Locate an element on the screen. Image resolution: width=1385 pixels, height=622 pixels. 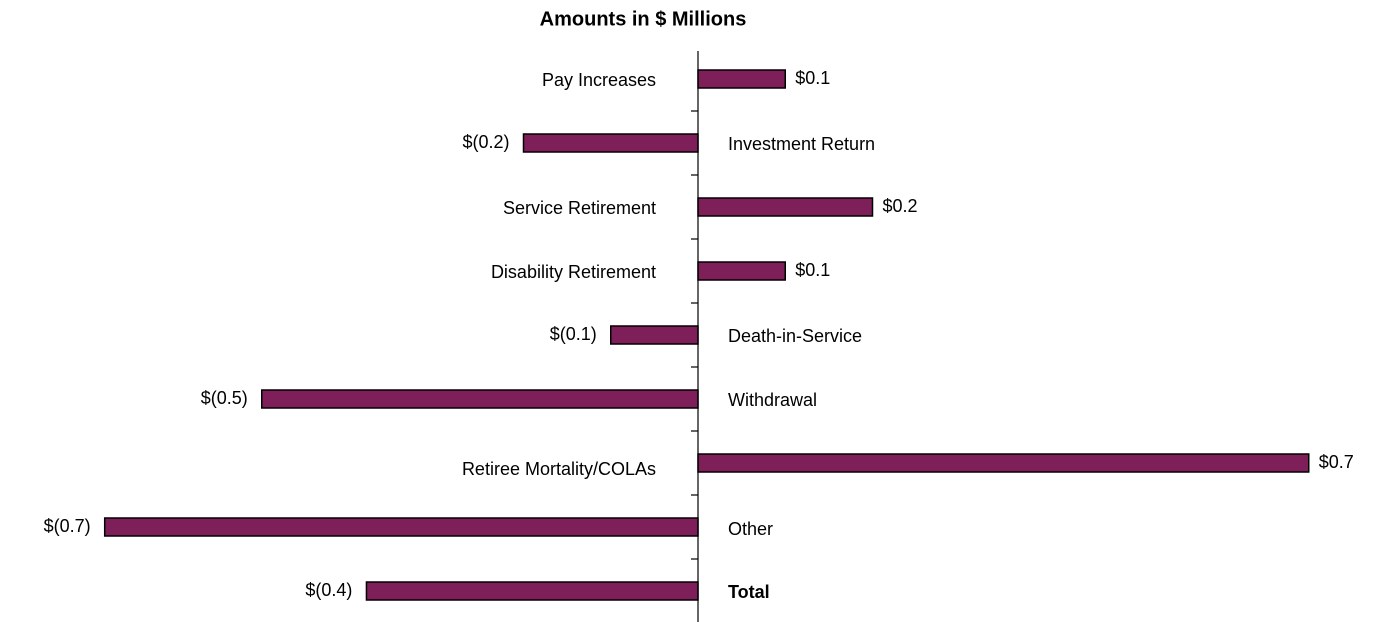
category-label: Other is located at coordinates (750, 529).